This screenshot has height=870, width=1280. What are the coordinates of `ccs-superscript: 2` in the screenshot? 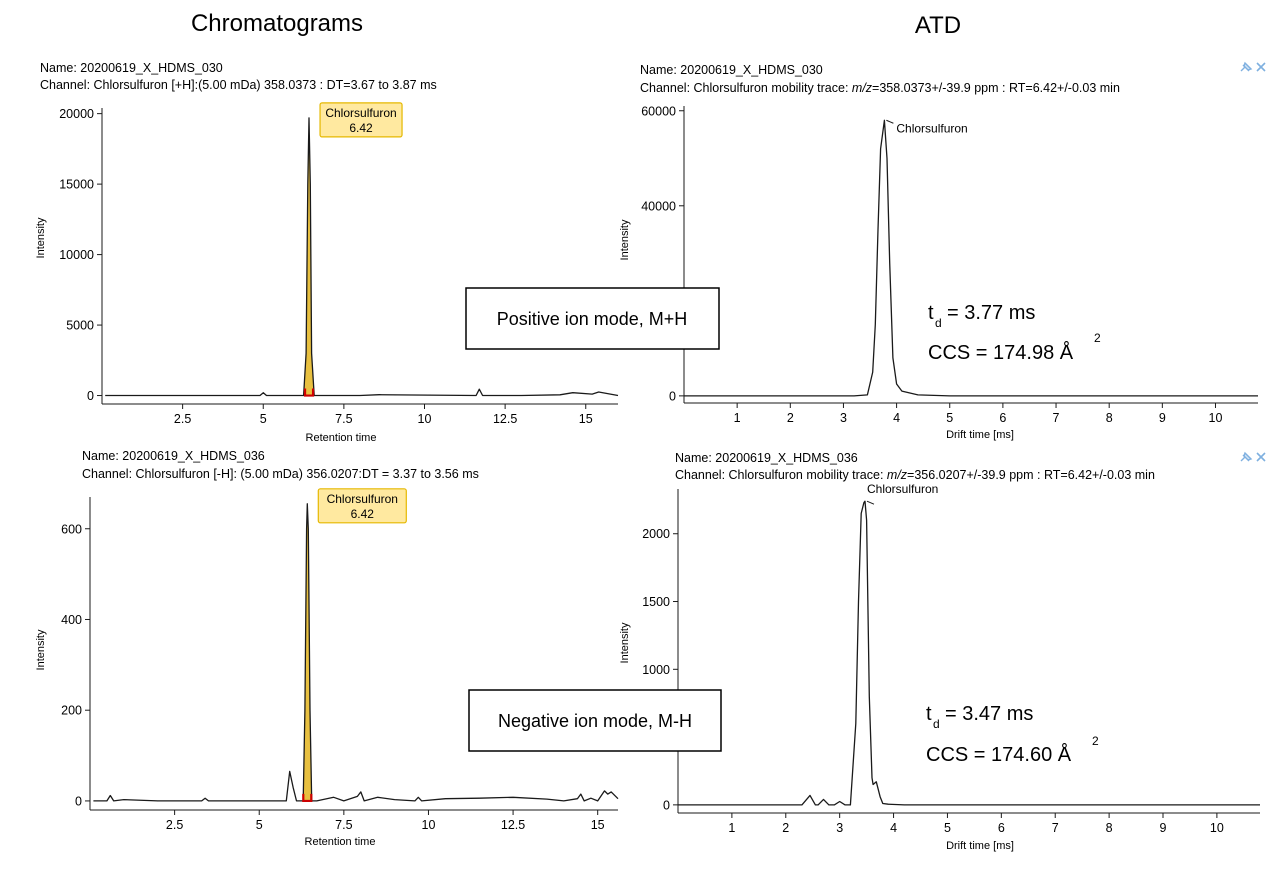 It's located at (1097, 338).